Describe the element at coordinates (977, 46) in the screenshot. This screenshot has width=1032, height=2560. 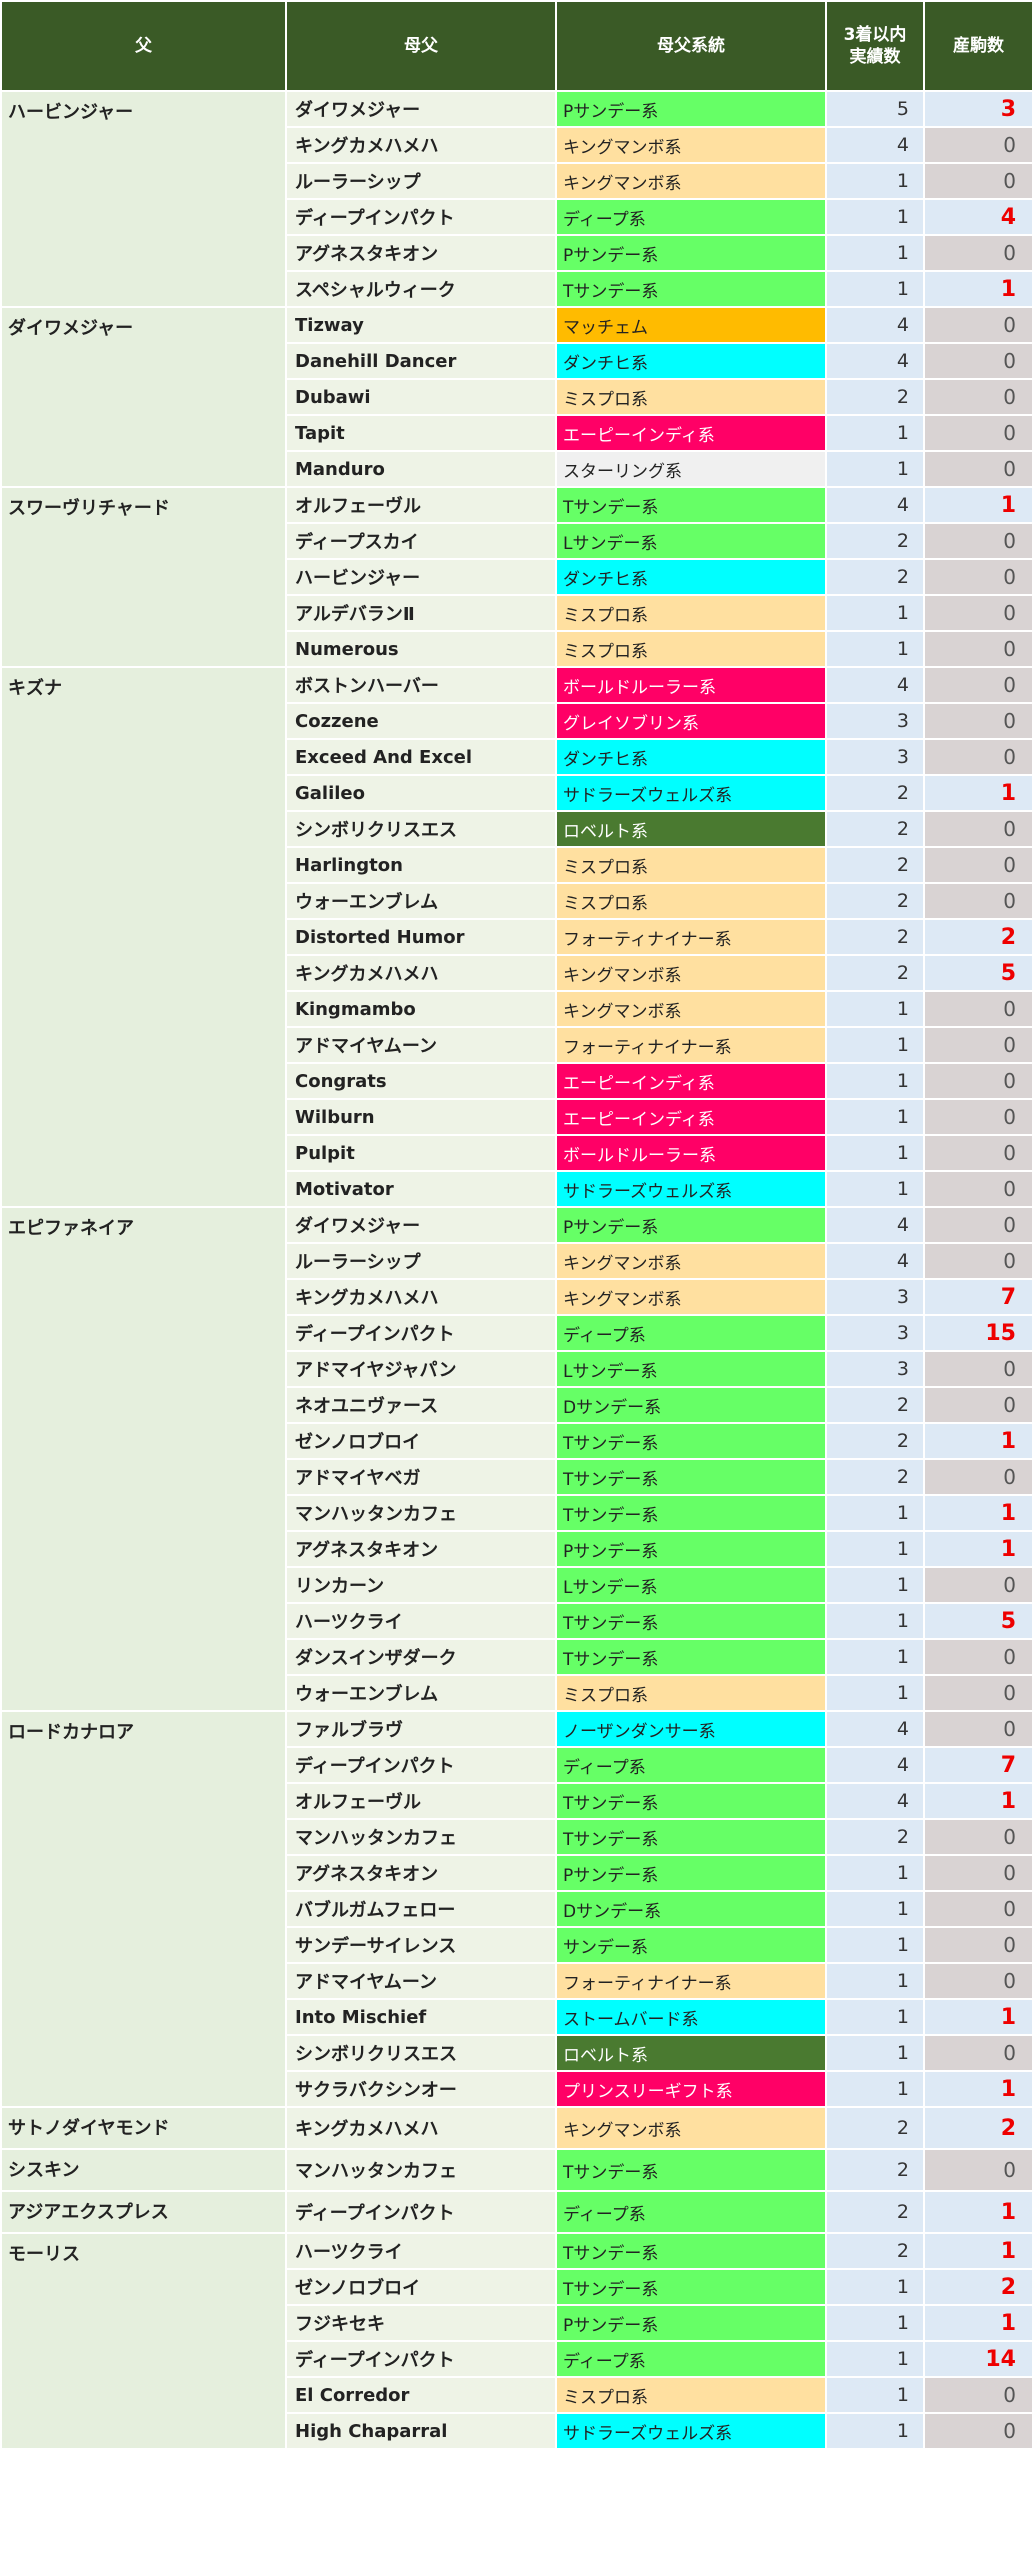
I see `header-foals: 産駒数` at that location.